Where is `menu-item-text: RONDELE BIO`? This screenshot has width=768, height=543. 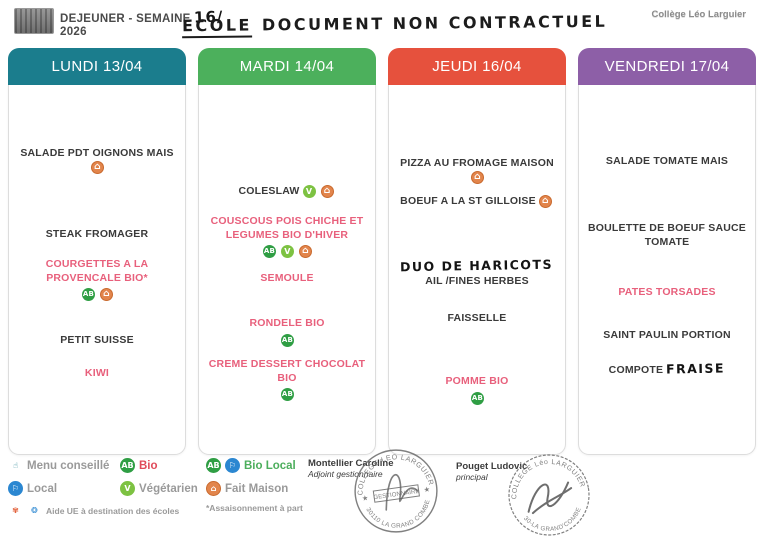 menu-item-text: RONDELE BIO is located at coordinates (287, 323).